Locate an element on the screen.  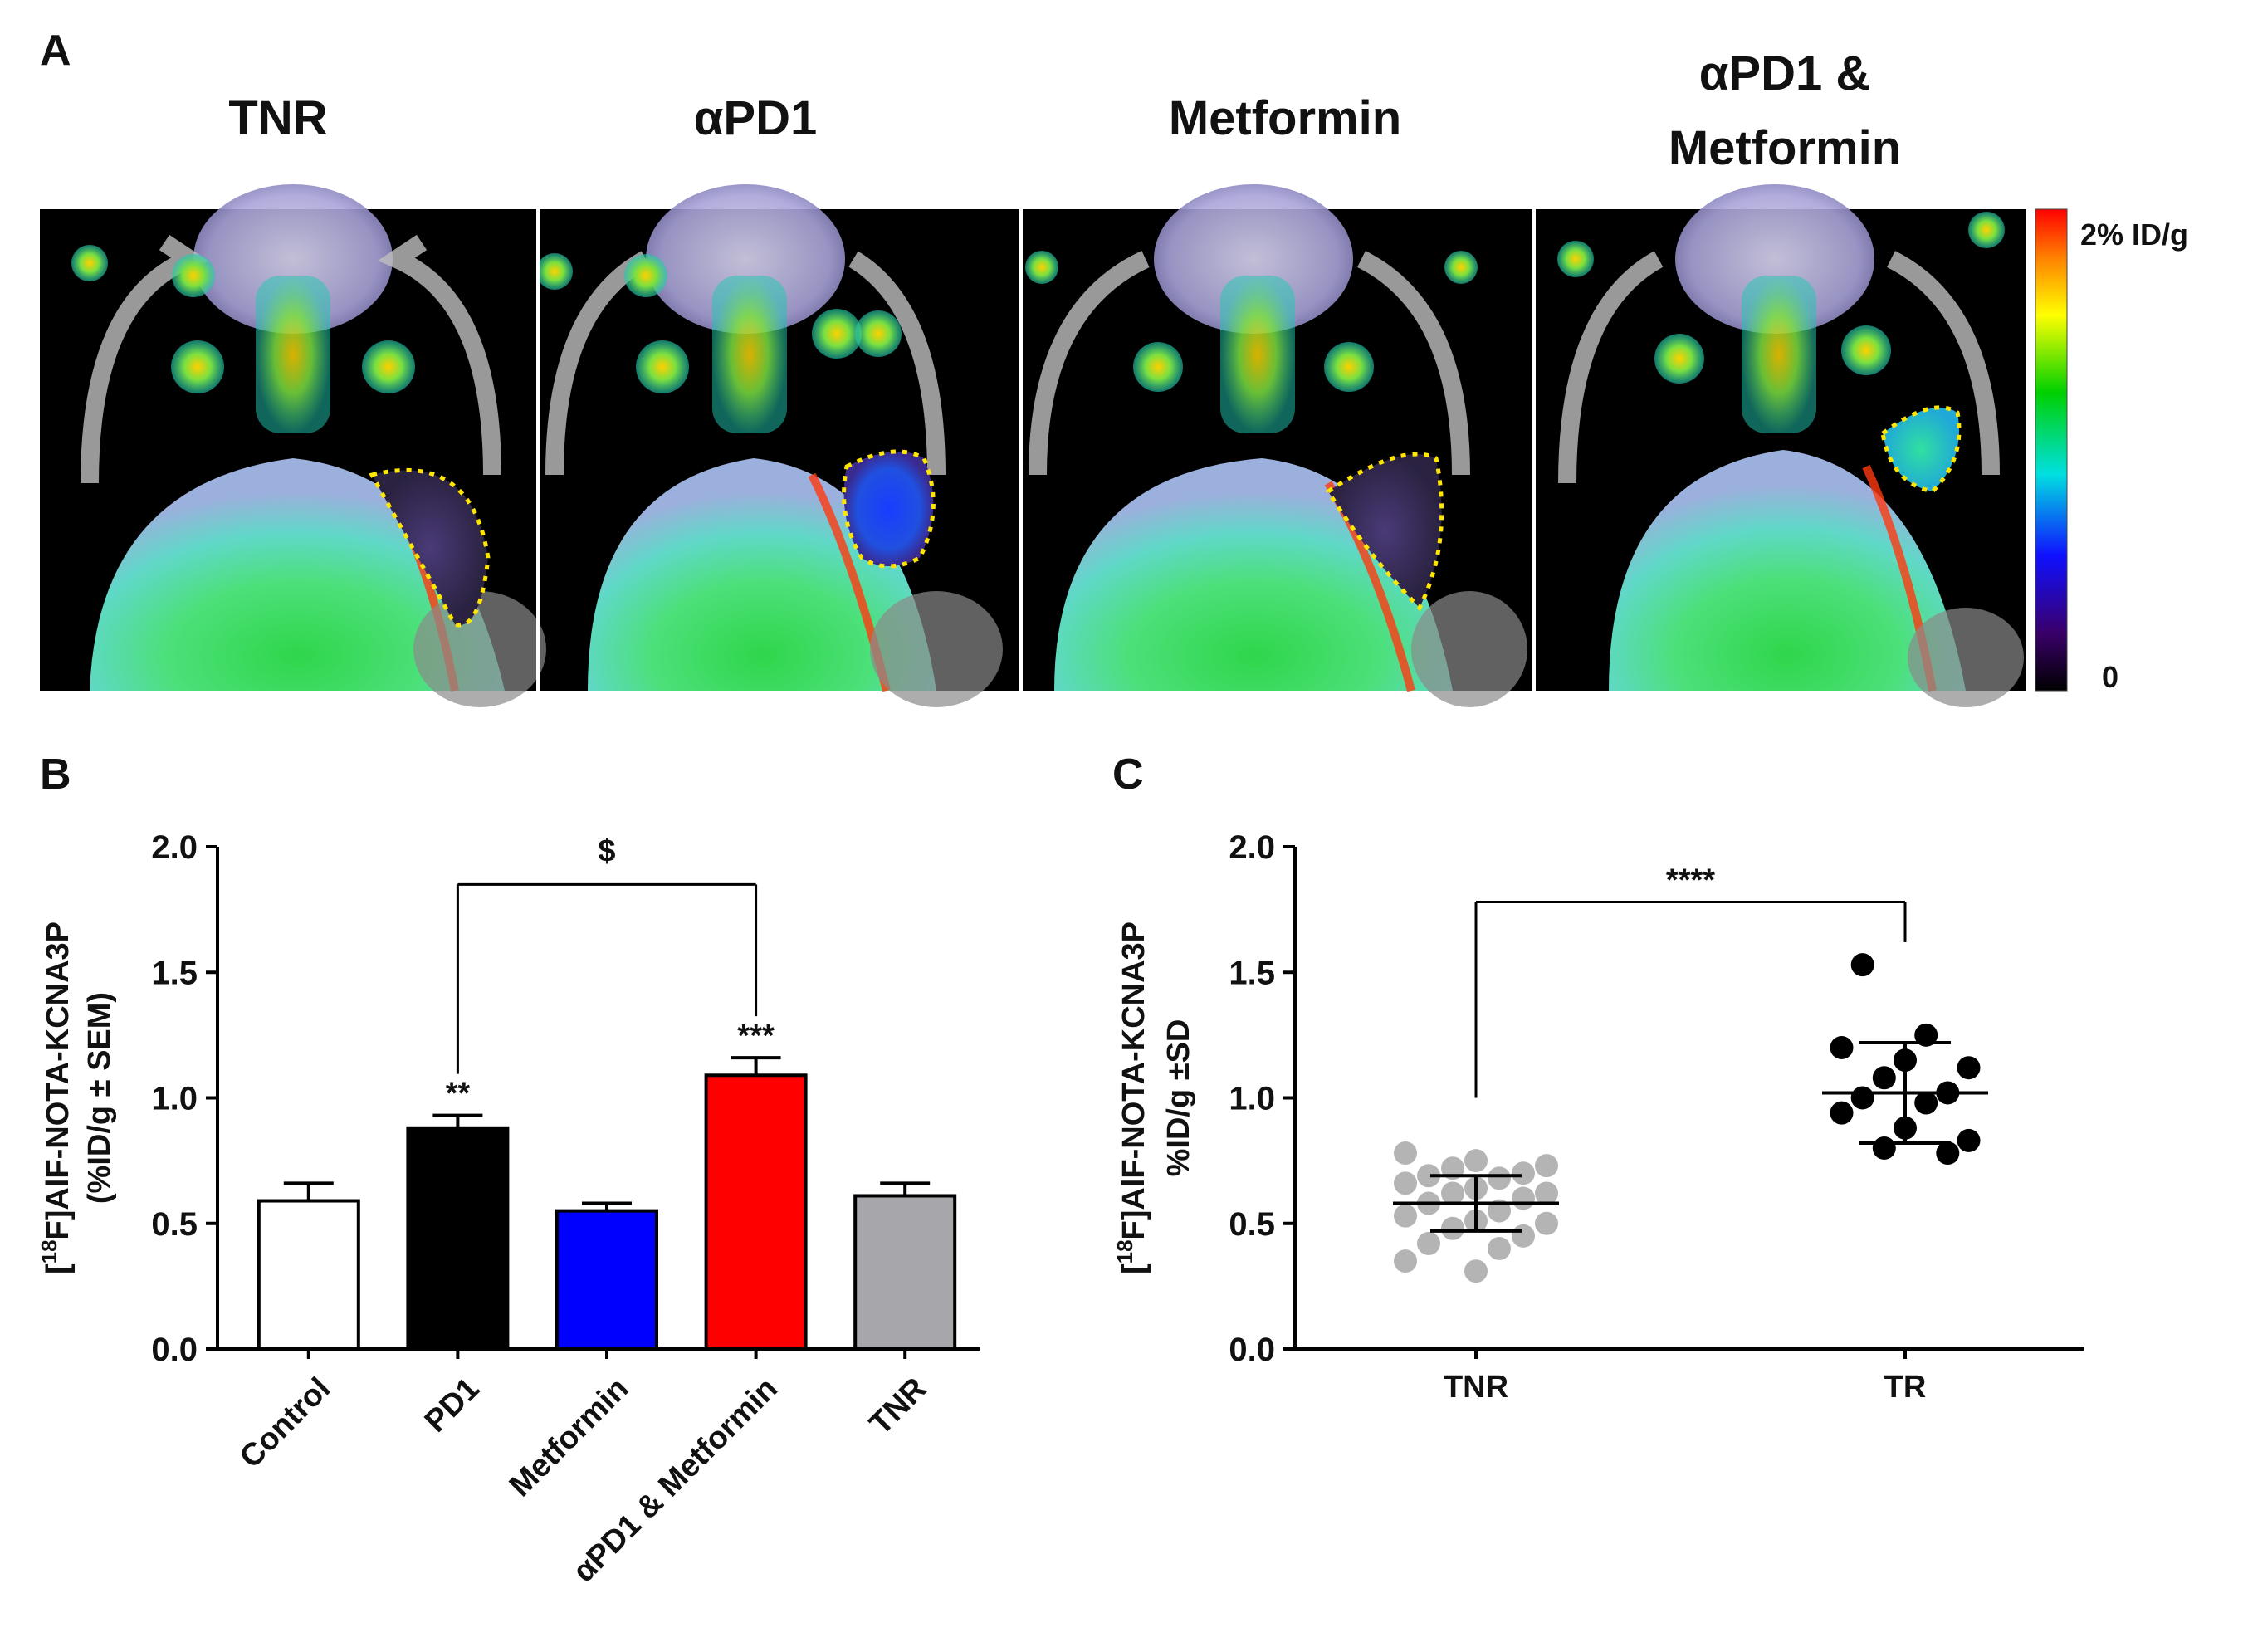
x-tick-label: Metformin is located at coordinates (569, 1437).